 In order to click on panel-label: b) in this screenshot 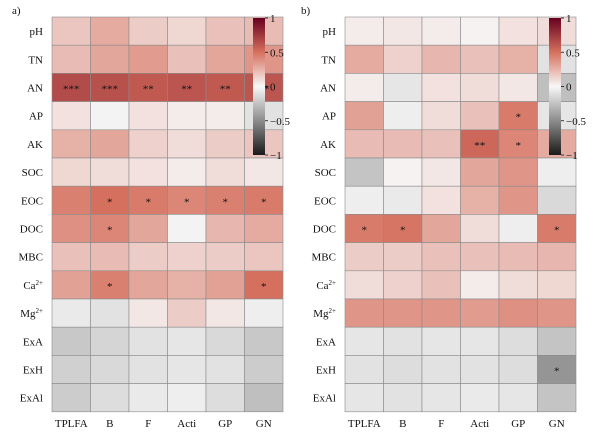, I will do `click(306, 11)`.